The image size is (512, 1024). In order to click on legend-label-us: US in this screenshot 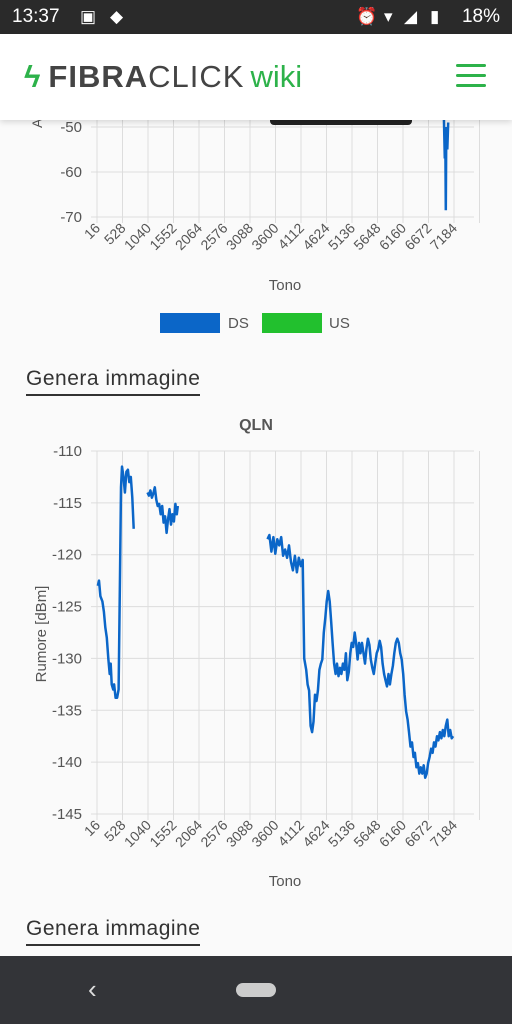, I will do `click(339, 323)`.